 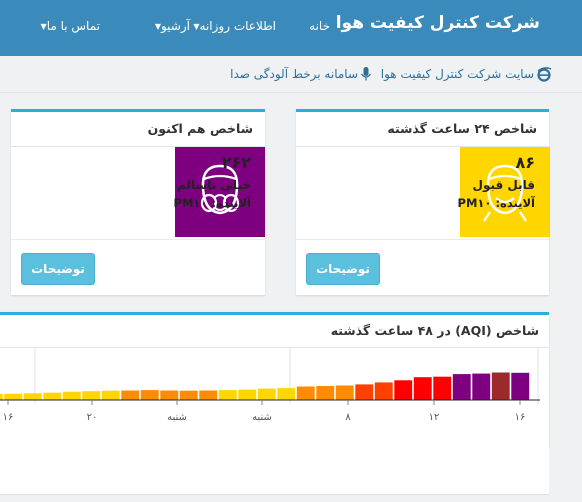 I want to click on card-now-title: شاخص هم اکنون, so click(x=138, y=129).